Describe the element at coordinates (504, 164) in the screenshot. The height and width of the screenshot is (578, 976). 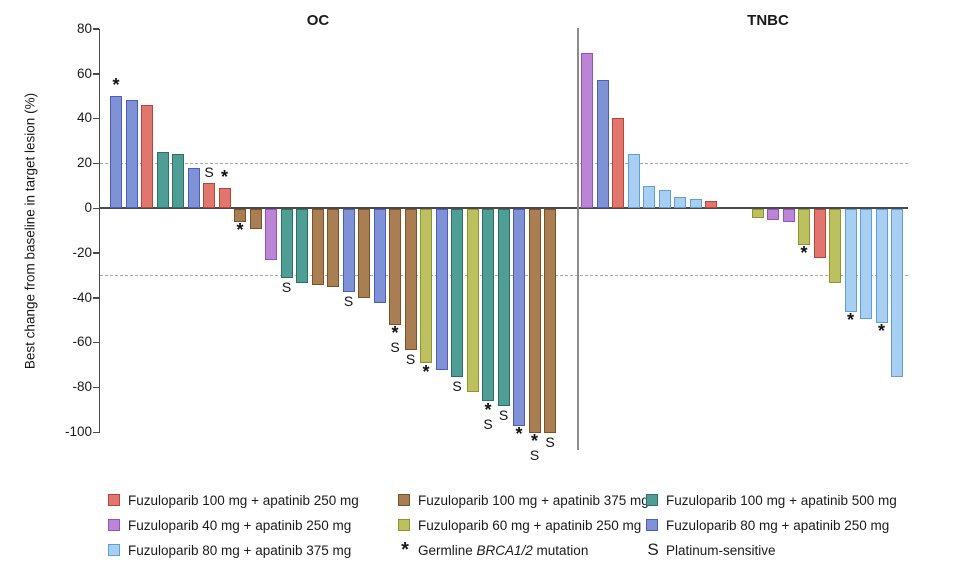
I see `reference-line` at that location.